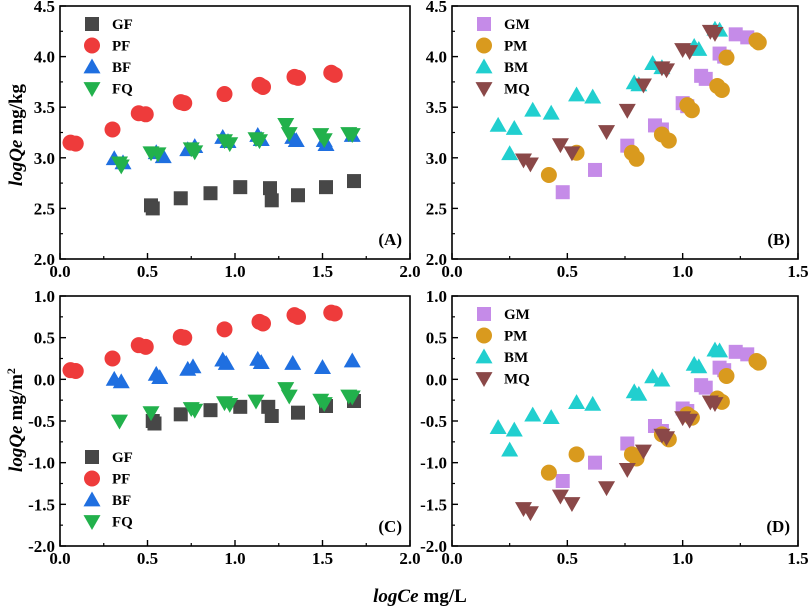 Image resolution: width=809 pixels, height=610 pixels. What do you see at coordinates (16, 134) in the screenshot?
I see `y-axis-label-top: logQe mg/kg` at bounding box center [16, 134].